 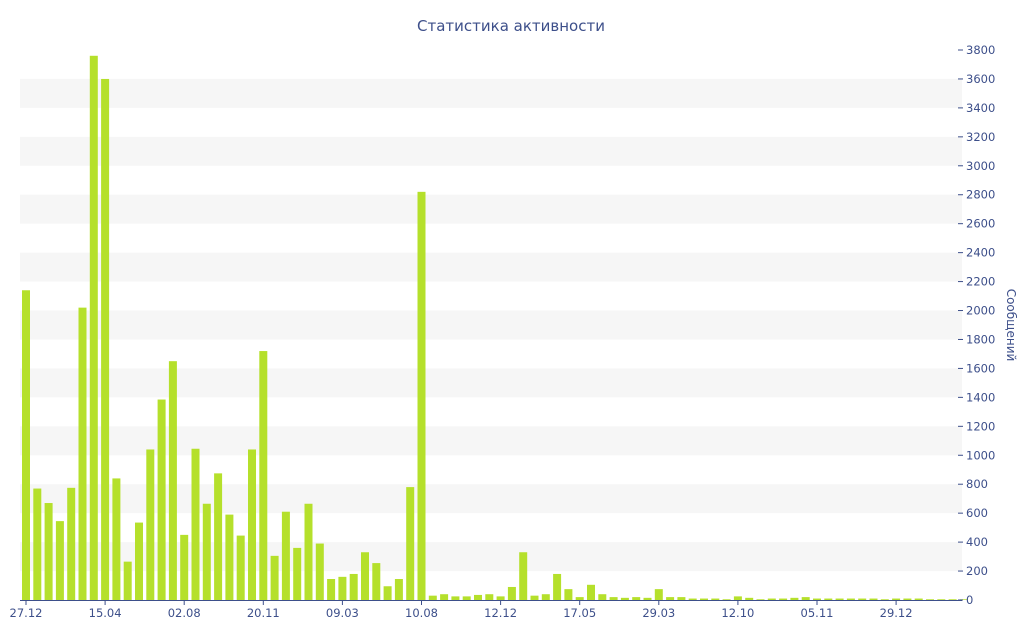 What do you see at coordinates (184, 613) in the screenshot?
I see `x-tick-label: 02.08` at bounding box center [184, 613].